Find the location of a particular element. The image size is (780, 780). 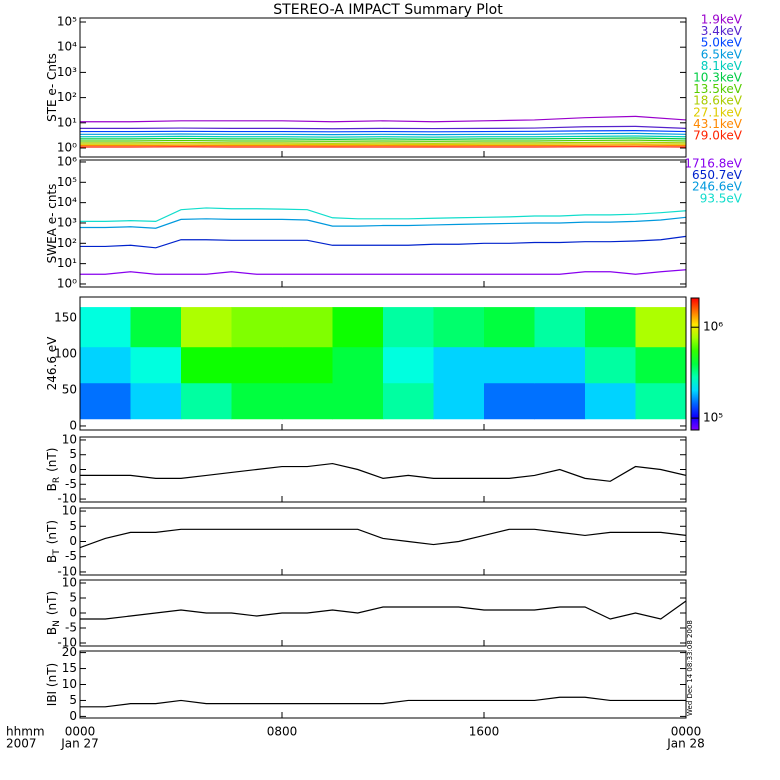

y-tick-label: 10³ is located at coordinates (67, 72).